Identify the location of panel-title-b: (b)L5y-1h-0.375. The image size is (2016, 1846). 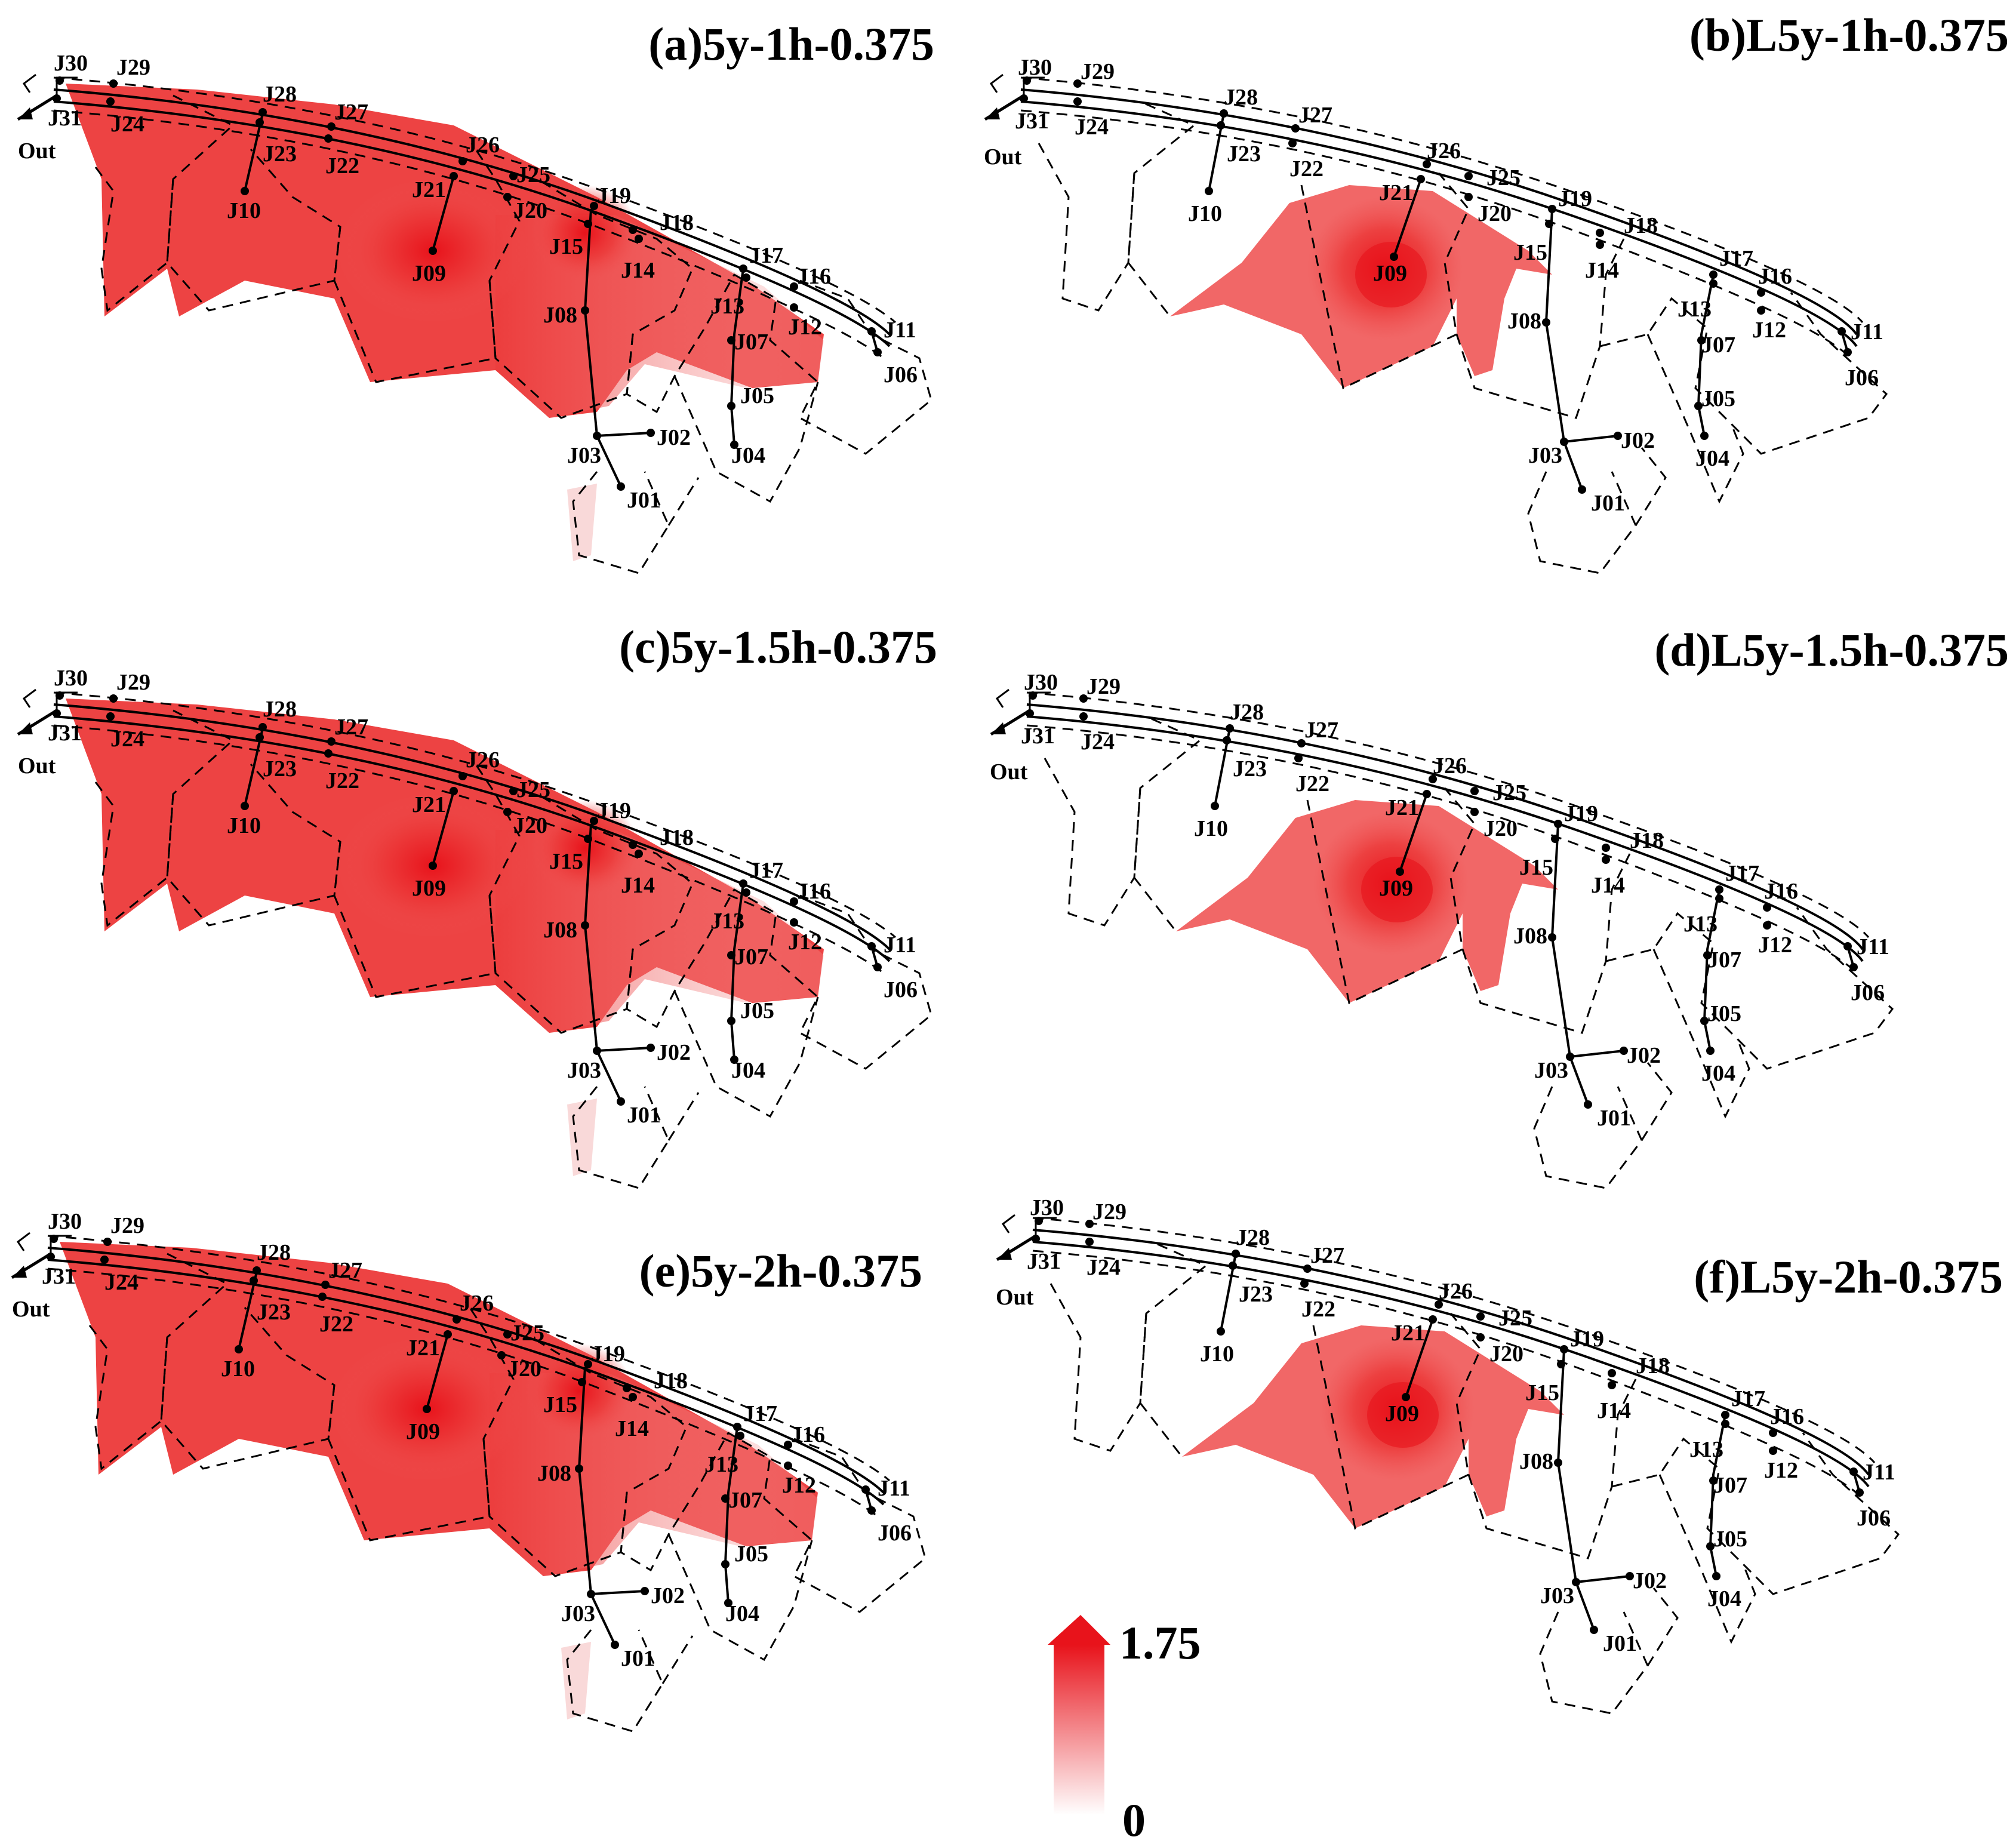
(1849, 35).